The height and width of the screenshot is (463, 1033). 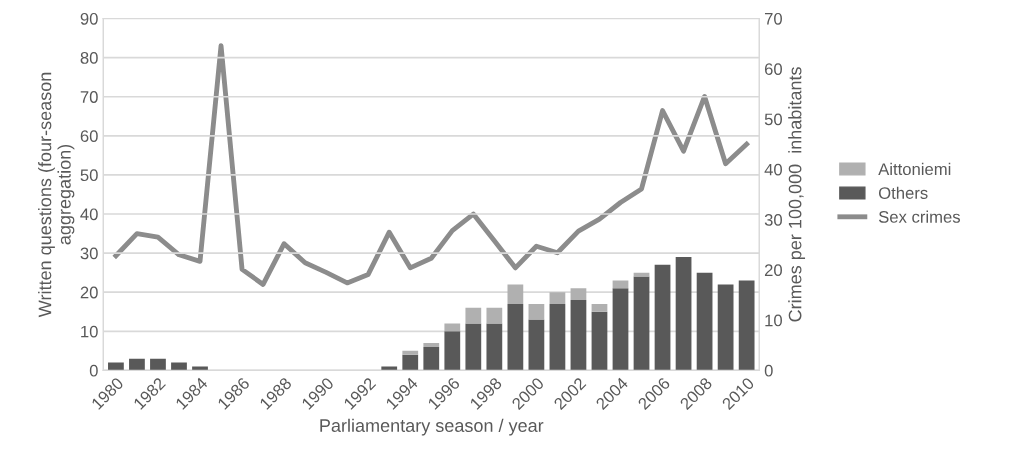 What do you see at coordinates (773, 270) in the screenshot?
I see `y2-tick-label: 20` at bounding box center [773, 270].